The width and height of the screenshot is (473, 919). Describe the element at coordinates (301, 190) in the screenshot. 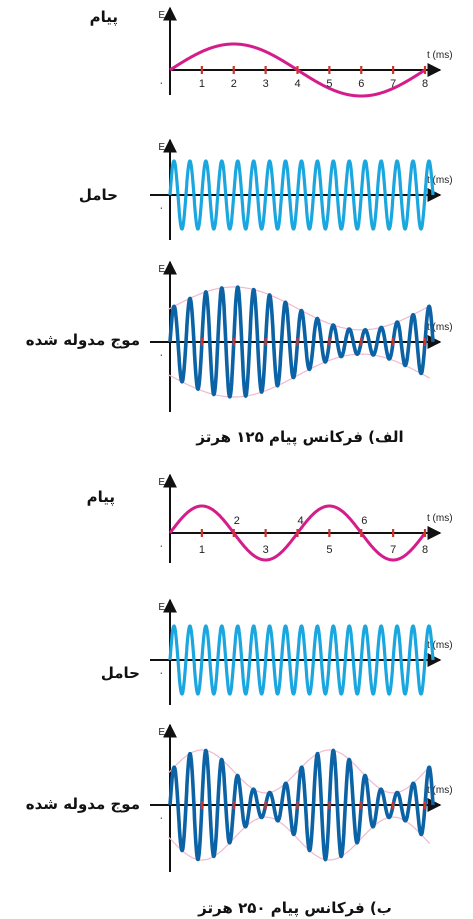

I see `plot-carrier-a: Et (ms)۰` at that location.